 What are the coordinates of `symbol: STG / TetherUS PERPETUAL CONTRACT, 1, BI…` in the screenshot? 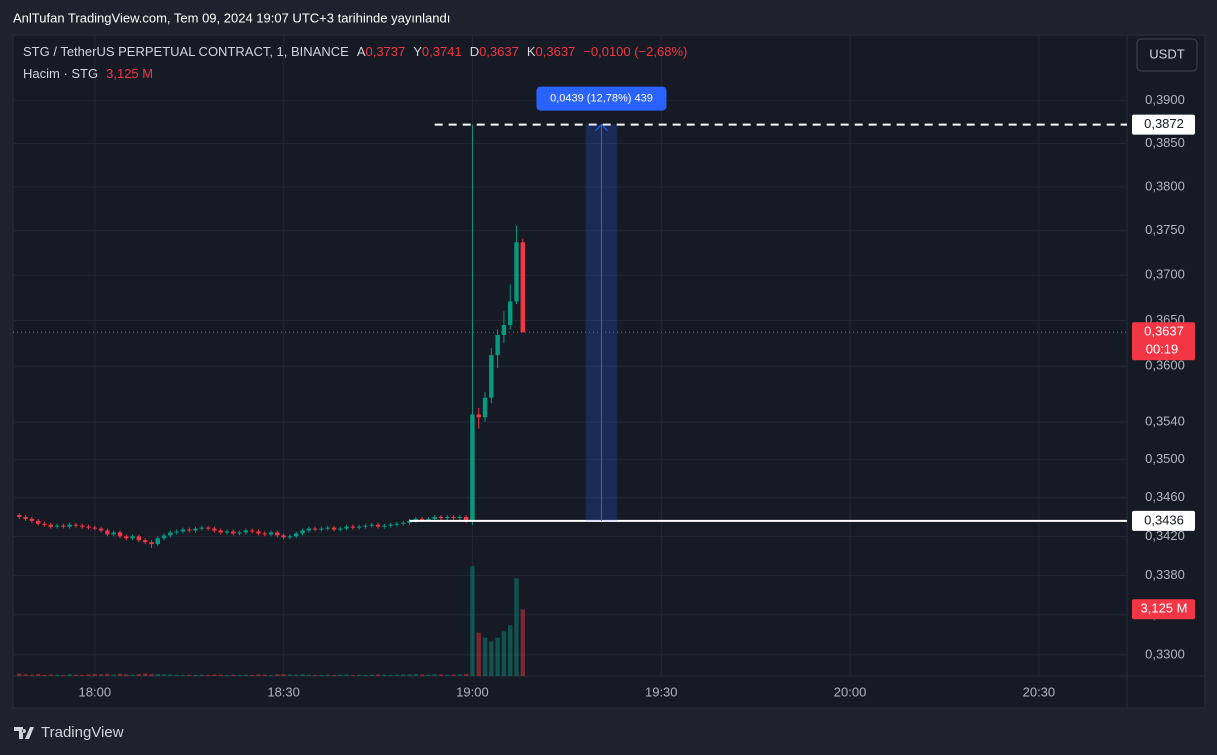 It's located at (186, 51).